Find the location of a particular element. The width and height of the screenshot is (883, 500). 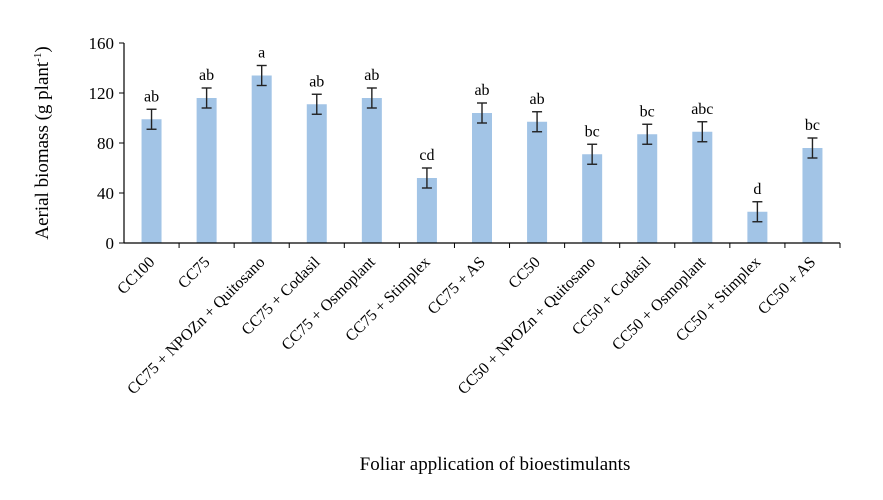

significance-letter: cd is located at coordinates (426, 155).